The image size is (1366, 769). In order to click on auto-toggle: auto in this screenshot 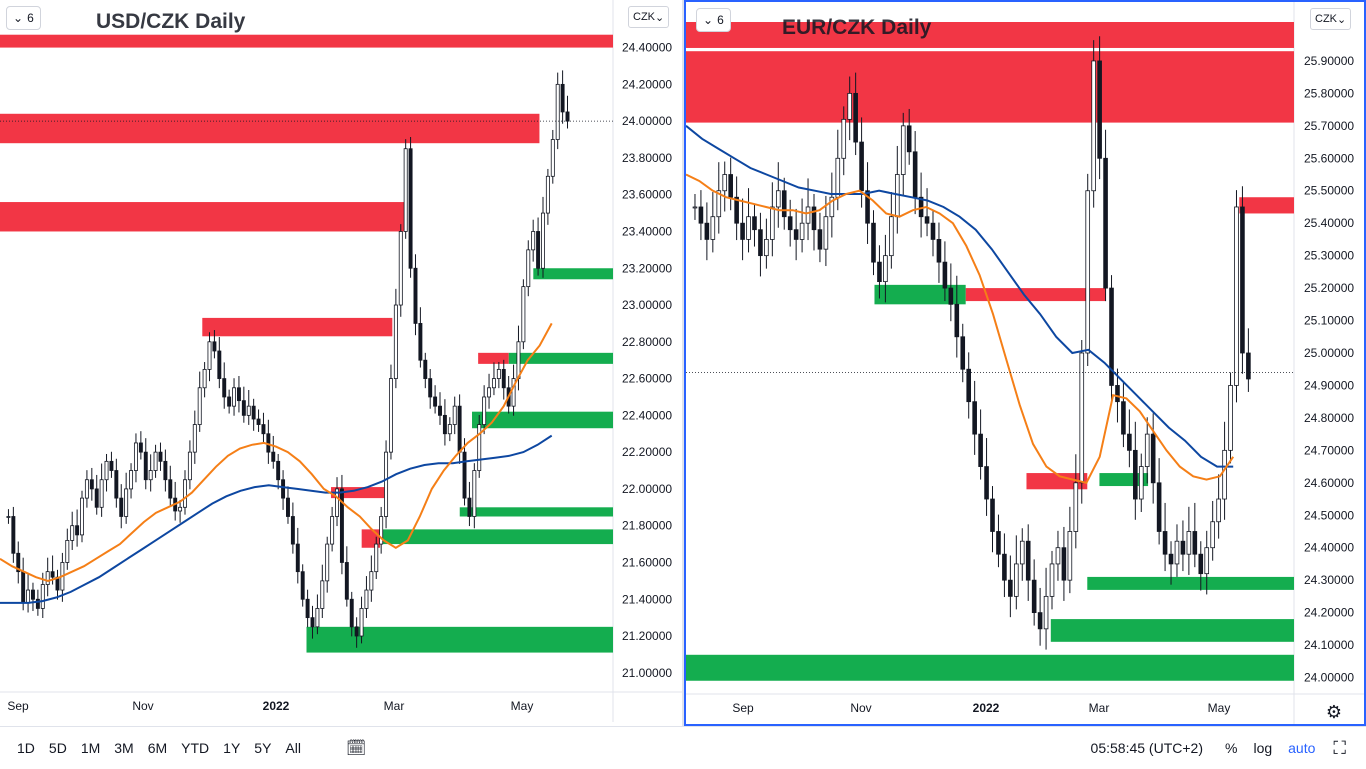, I will do `click(1302, 748)`.